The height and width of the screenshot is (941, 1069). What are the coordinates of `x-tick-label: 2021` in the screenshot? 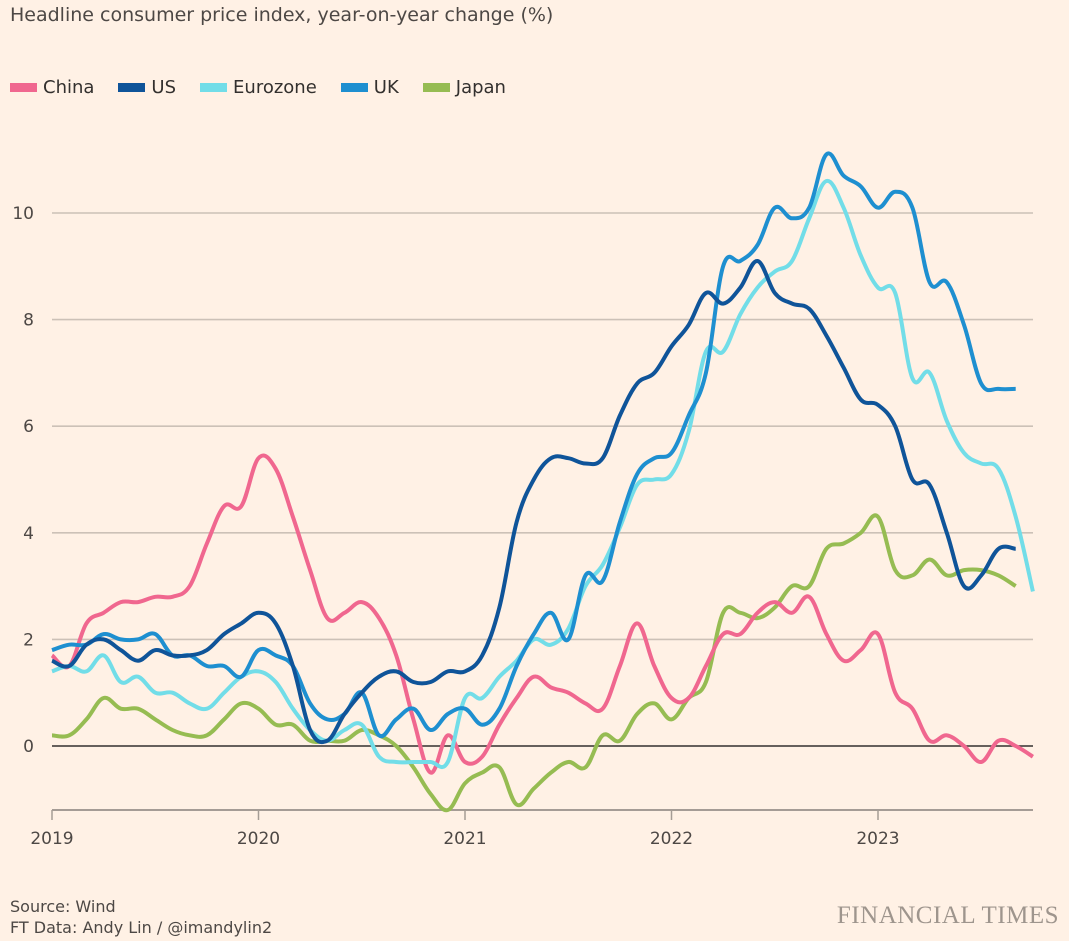 It's located at (464, 839).